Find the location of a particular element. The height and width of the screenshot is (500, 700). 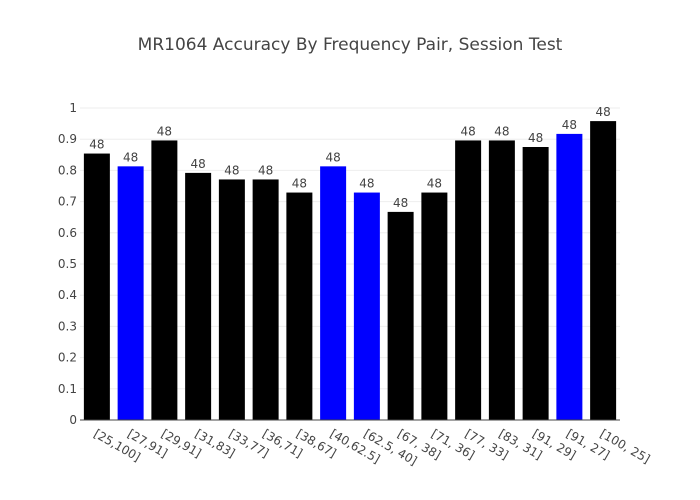

y-tick-label: 0.5 is located at coordinates (67, 264).